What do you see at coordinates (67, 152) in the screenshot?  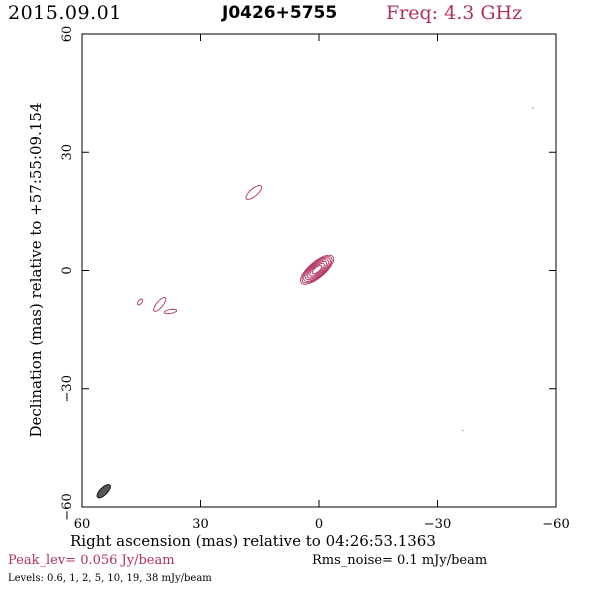 I see `y-tick-label: 30` at bounding box center [67, 152].